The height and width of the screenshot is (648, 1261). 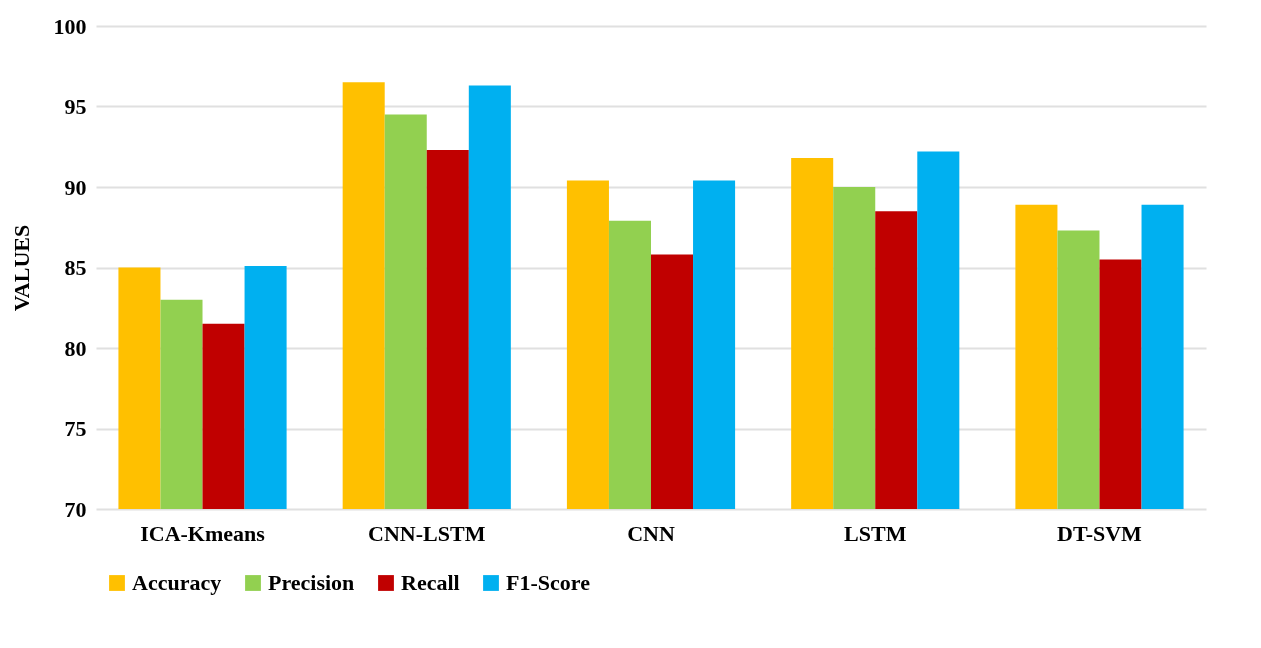 What do you see at coordinates (75, 106) in the screenshot?
I see `y-tick-label: 95` at bounding box center [75, 106].